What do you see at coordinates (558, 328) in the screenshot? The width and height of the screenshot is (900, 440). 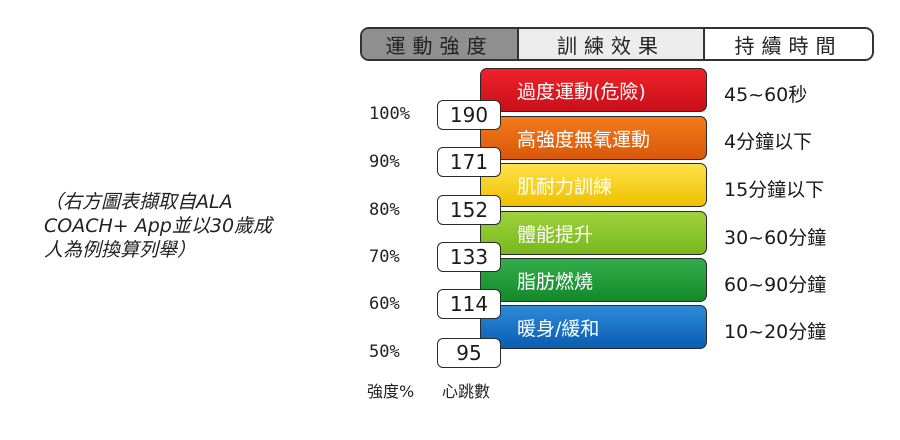 I see `zone-label: 暖身/緩和` at bounding box center [558, 328].